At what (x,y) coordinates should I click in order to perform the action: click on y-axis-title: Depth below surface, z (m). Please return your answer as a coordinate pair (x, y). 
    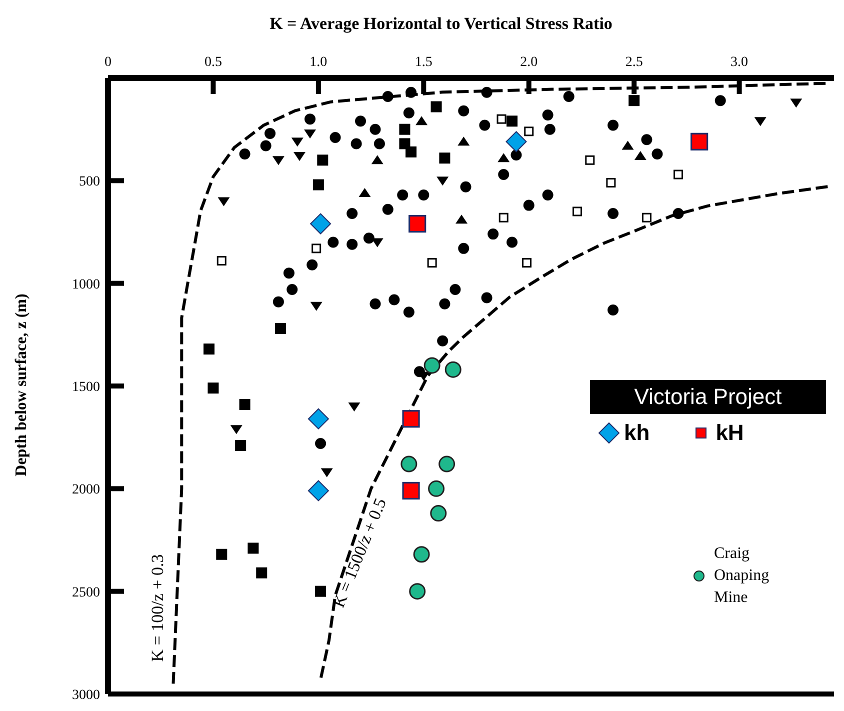
    Looking at the image, I should click on (22, 385).